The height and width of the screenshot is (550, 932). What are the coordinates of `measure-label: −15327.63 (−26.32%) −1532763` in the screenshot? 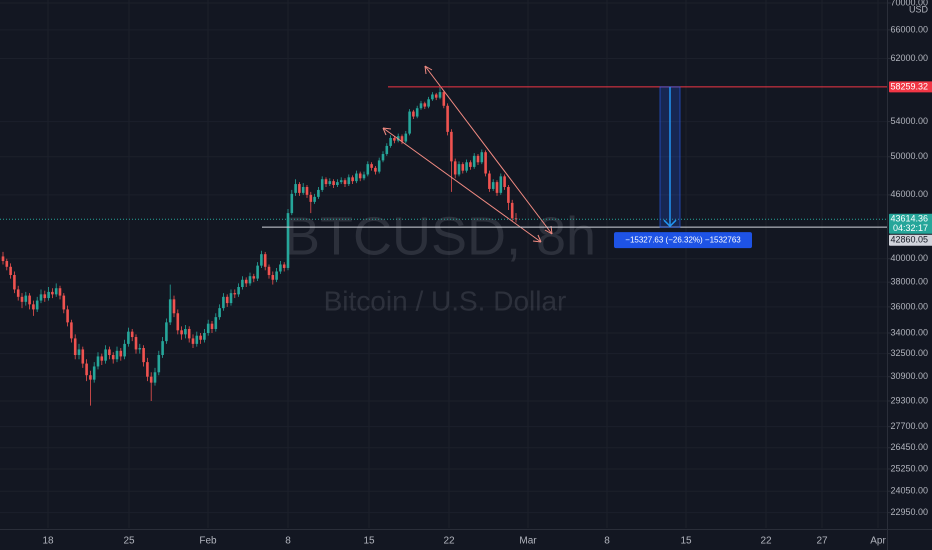 It's located at (683, 239).